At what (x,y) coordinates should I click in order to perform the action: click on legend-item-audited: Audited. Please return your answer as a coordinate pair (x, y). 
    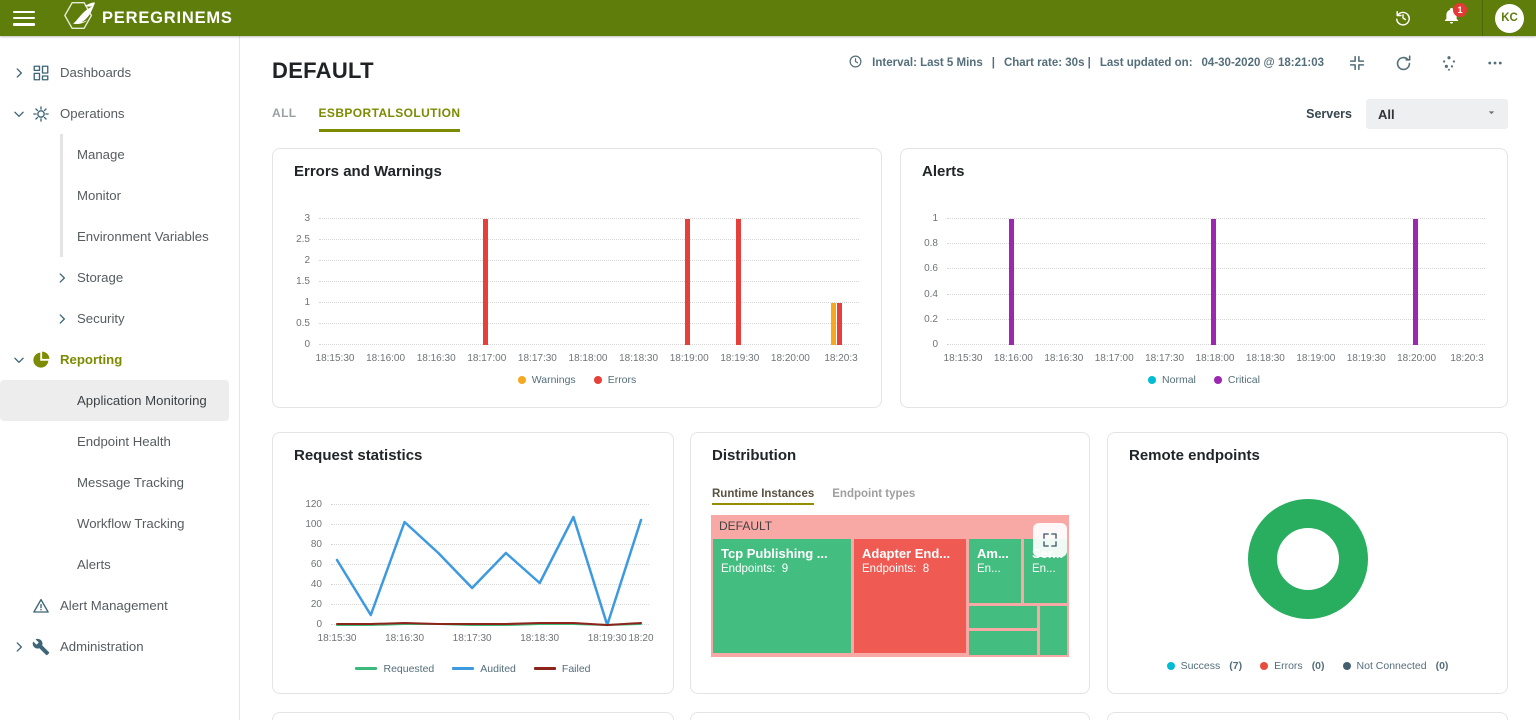
    Looking at the image, I should click on (484, 669).